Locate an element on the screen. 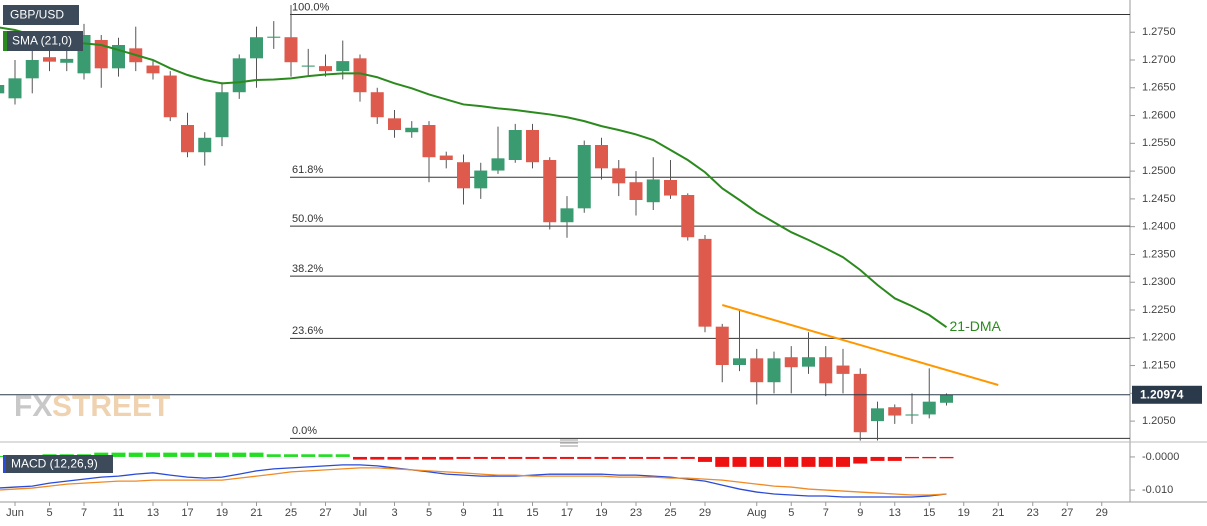 The width and height of the screenshot is (1207, 526). y-tick-label: 1.2050 is located at coordinates (1159, 421).